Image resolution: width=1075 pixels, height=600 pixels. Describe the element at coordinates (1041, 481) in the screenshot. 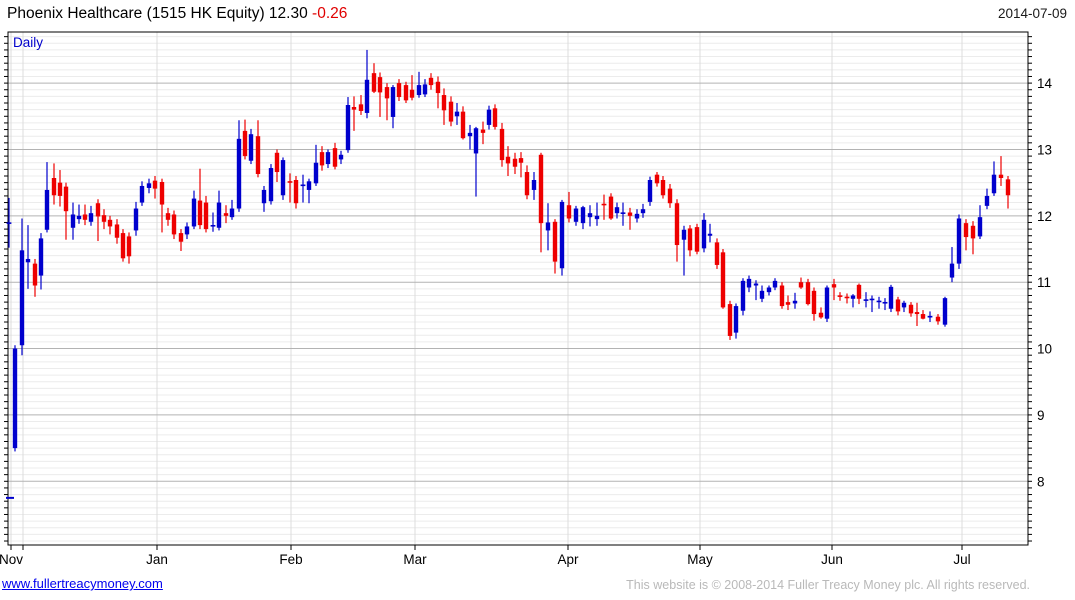

I see `y-axis-label: 8` at that location.